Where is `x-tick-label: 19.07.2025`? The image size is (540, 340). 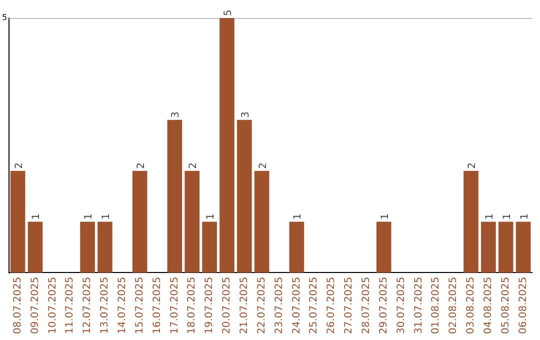 x-tick-label: 19.07.2025 is located at coordinates (210, 305).